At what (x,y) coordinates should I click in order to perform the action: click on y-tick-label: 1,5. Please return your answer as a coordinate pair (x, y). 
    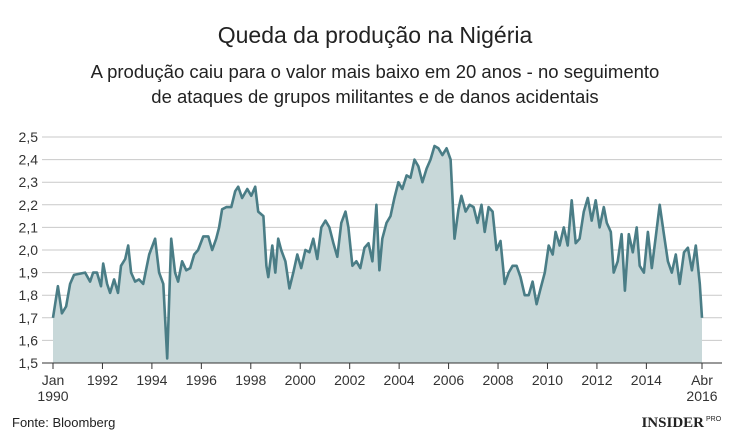
    Looking at the image, I should click on (29, 363).